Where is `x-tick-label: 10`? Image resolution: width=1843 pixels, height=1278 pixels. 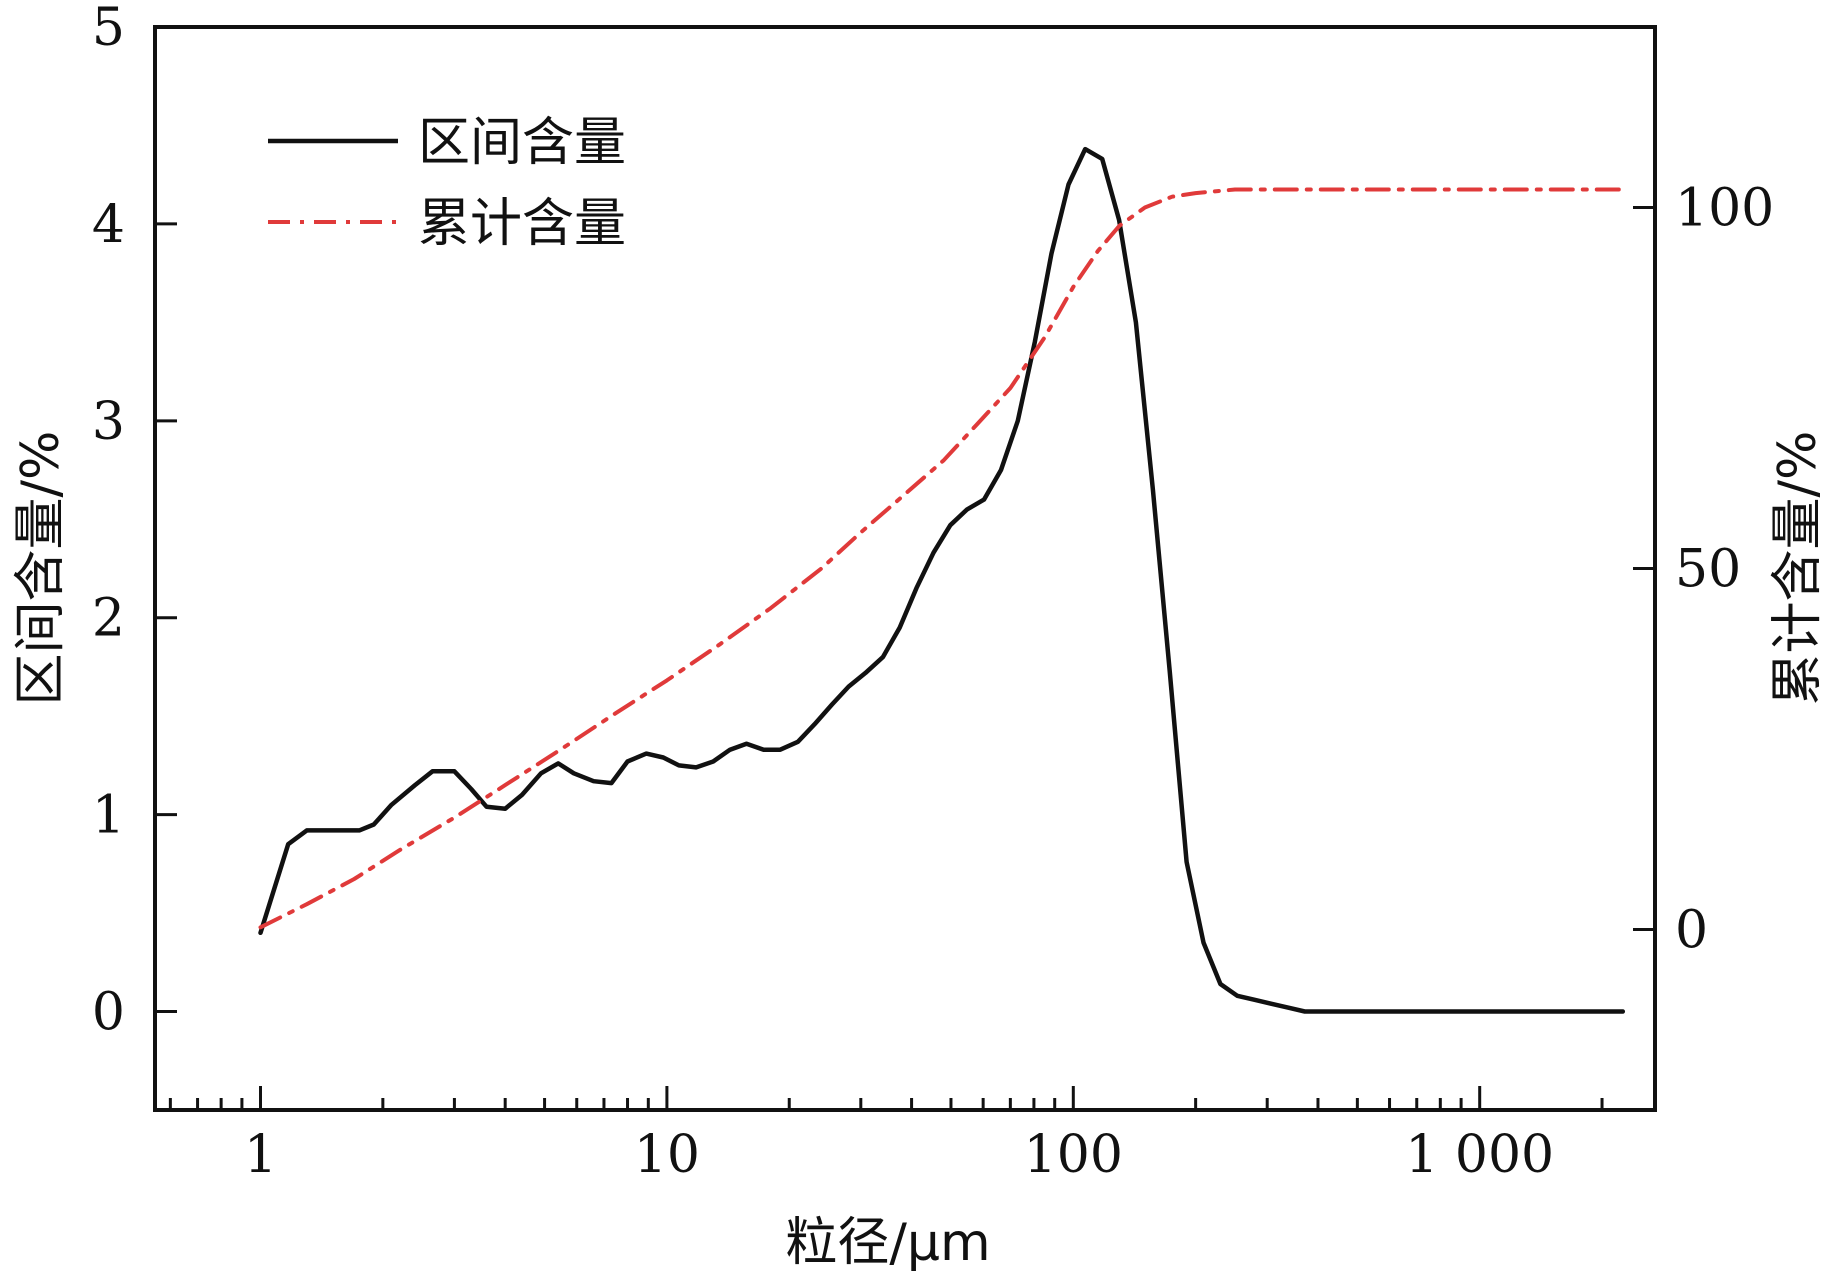 x-tick-label: 10 is located at coordinates (667, 1155).